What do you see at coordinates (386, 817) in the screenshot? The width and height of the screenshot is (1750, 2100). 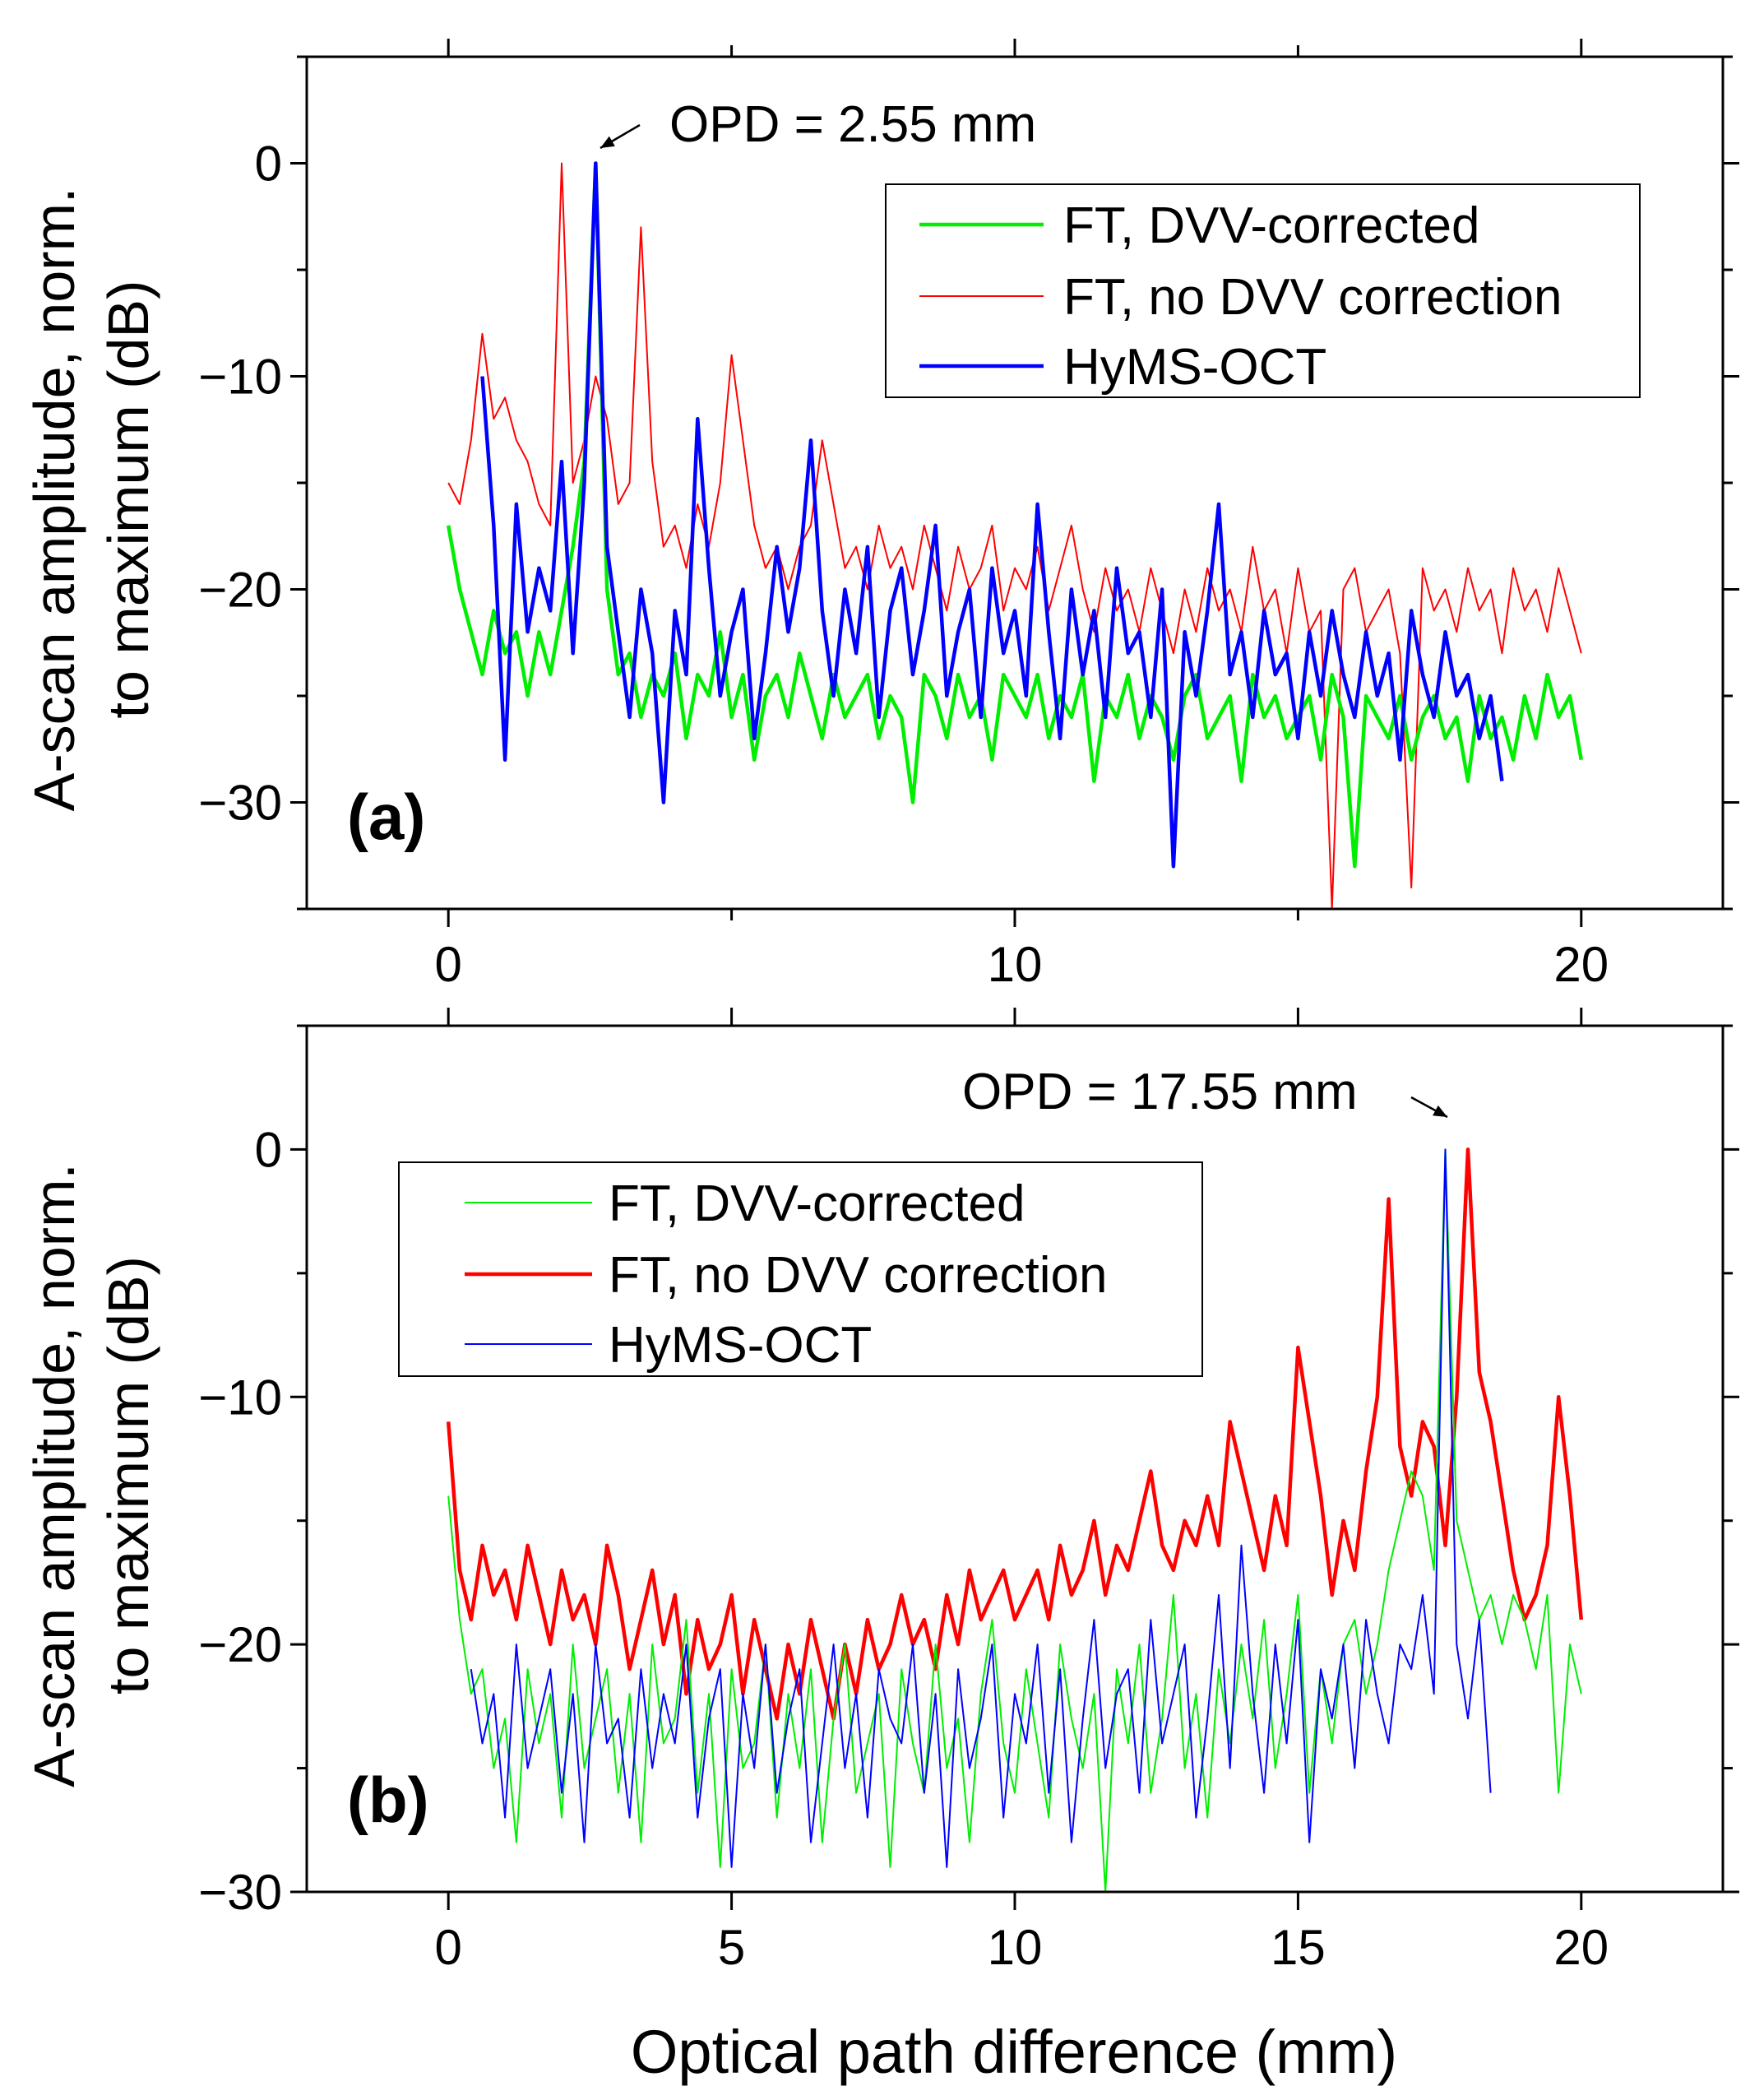 I see `panel-label: (a)` at bounding box center [386, 817].